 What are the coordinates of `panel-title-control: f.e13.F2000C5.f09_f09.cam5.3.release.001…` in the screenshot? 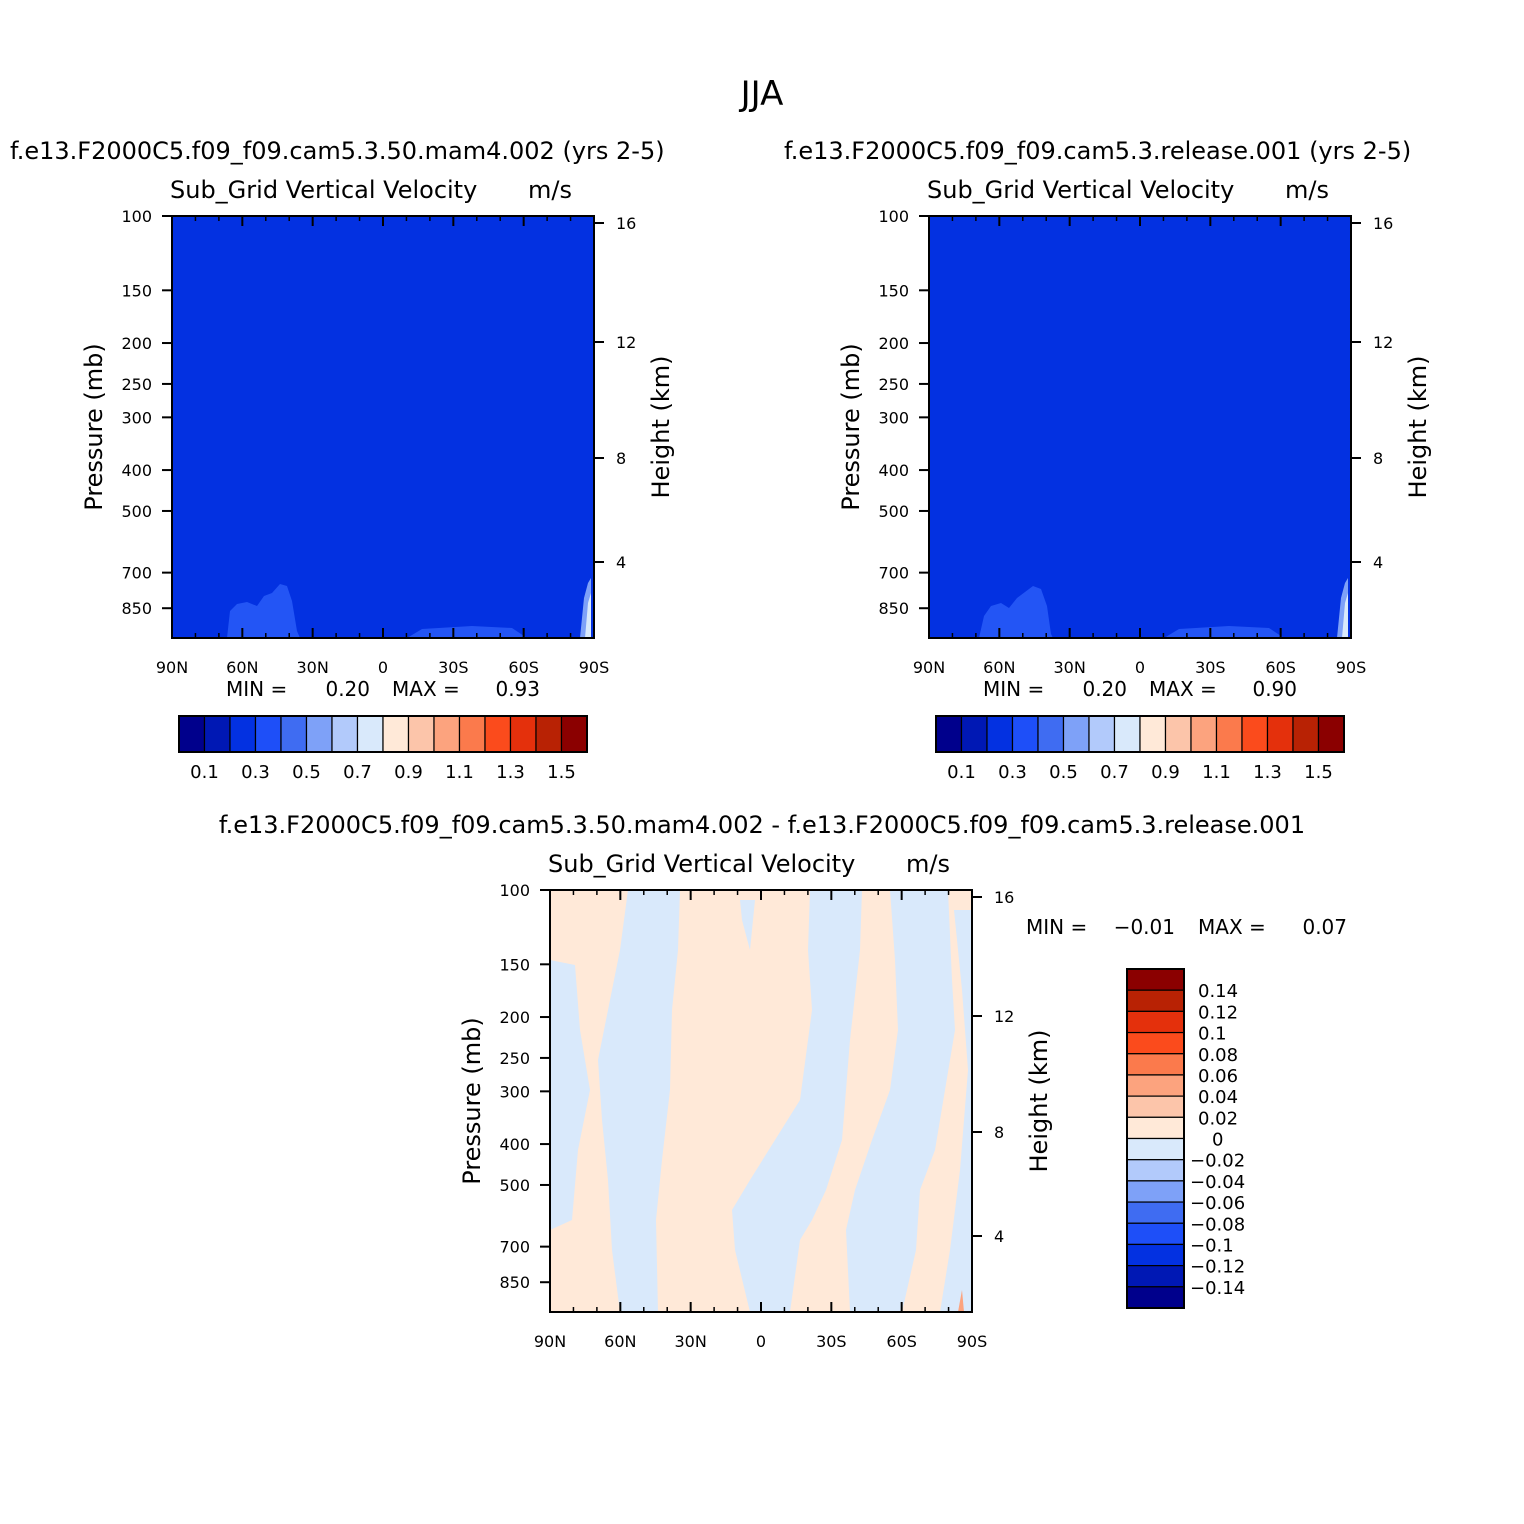 It's located at (1098, 151).